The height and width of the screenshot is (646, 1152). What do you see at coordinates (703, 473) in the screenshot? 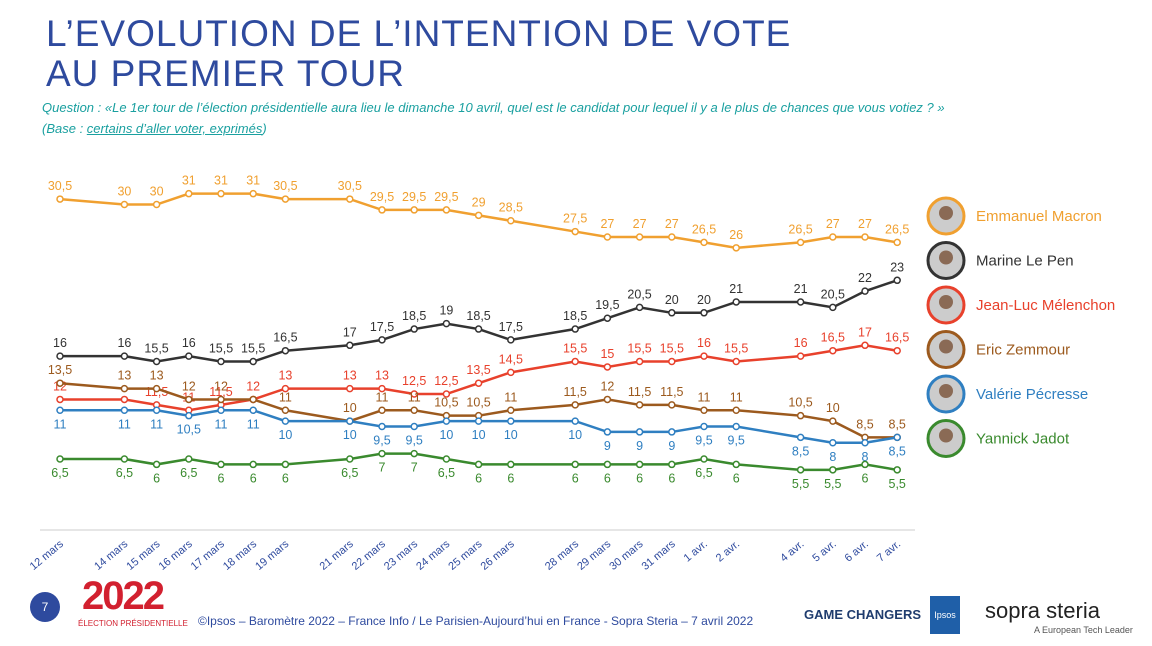
I see `value-label: 6,5` at bounding box center [703, 473].